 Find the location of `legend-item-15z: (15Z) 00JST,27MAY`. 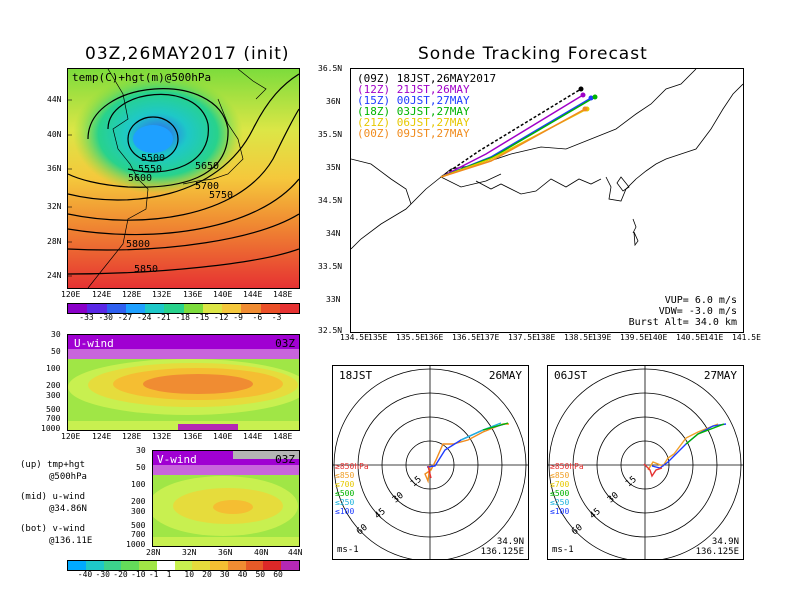

legend-item-15z: (15Z) 00JST,27MAY is located at coordinates (413, 100).